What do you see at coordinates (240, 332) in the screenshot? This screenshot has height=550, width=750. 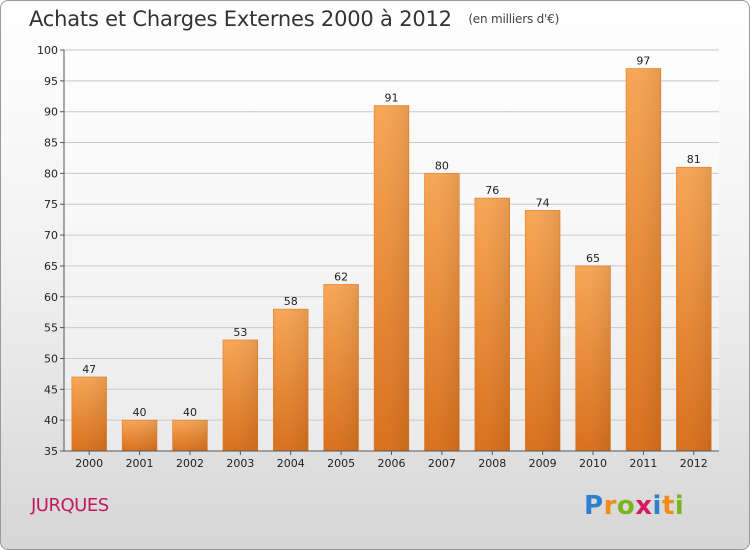 I see `data-label: 53` at bounding box center [240, 332].